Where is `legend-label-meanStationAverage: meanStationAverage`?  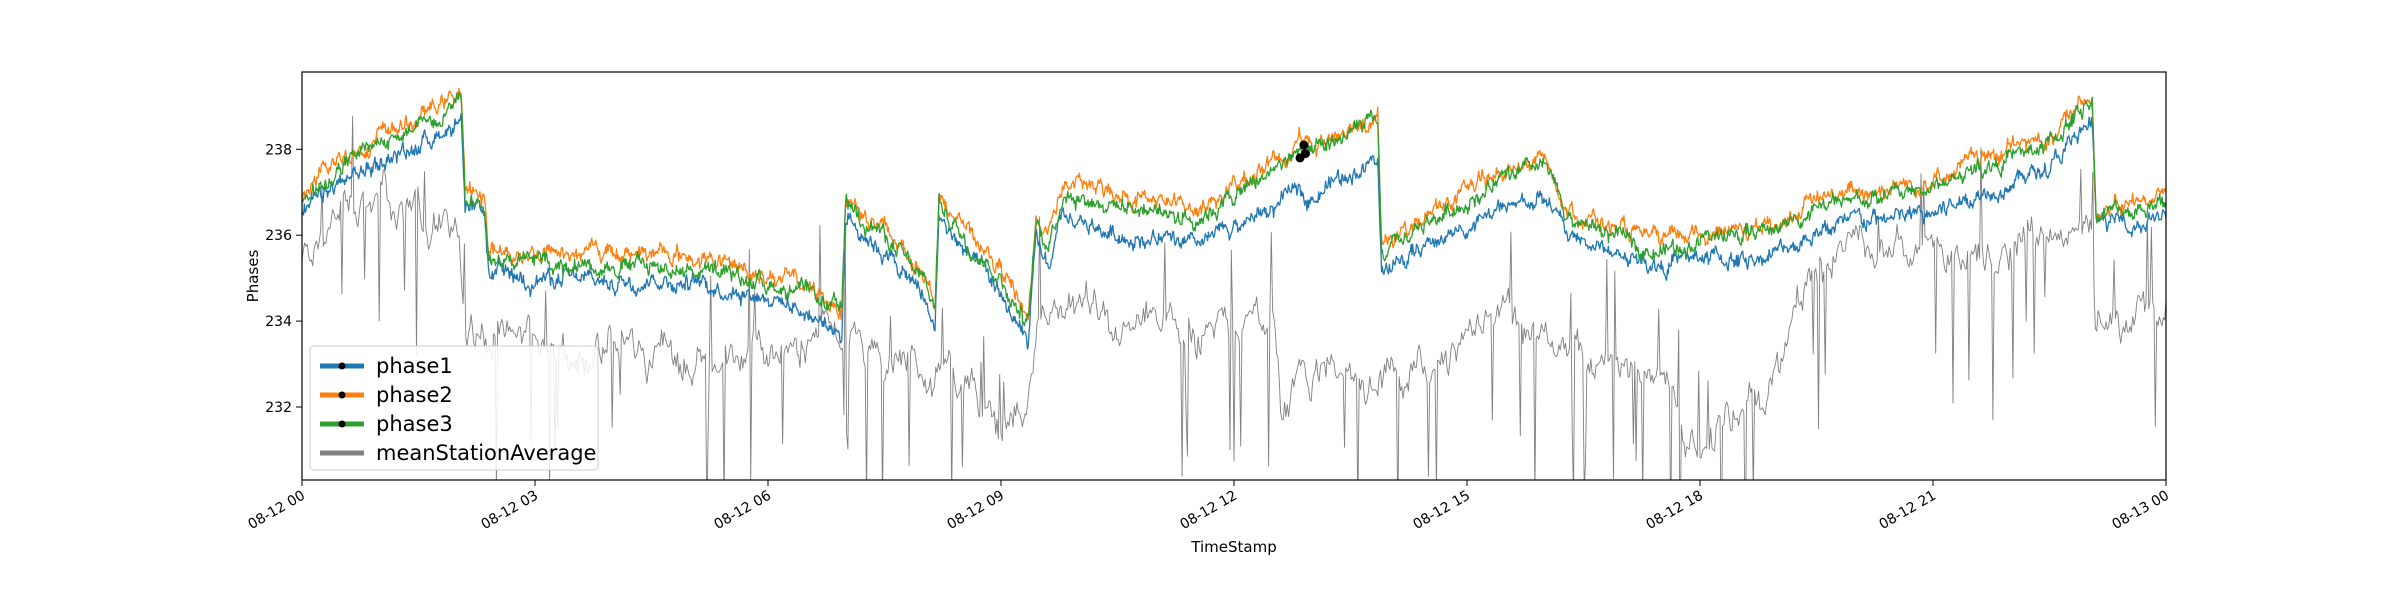 legend-label-meanStationAverage: meanStationAverage is located at coordinates (486, 453).